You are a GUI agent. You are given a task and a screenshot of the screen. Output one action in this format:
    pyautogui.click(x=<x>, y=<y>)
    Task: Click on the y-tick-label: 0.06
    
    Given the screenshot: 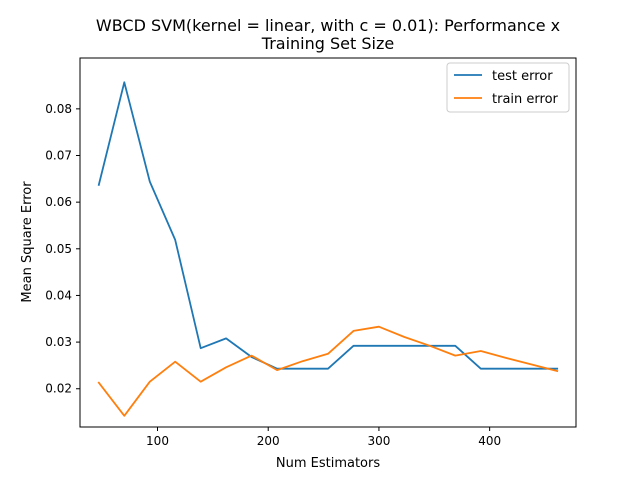 What is the action you would take?
    pyautogui.click(x=58, y=202)
    